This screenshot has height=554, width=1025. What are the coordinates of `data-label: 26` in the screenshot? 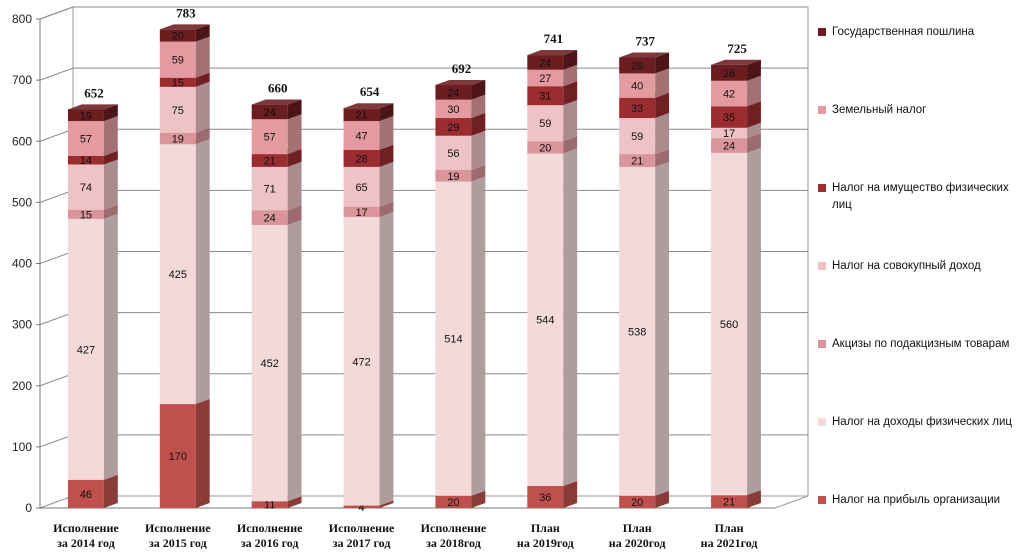 It's located at (637, 66).